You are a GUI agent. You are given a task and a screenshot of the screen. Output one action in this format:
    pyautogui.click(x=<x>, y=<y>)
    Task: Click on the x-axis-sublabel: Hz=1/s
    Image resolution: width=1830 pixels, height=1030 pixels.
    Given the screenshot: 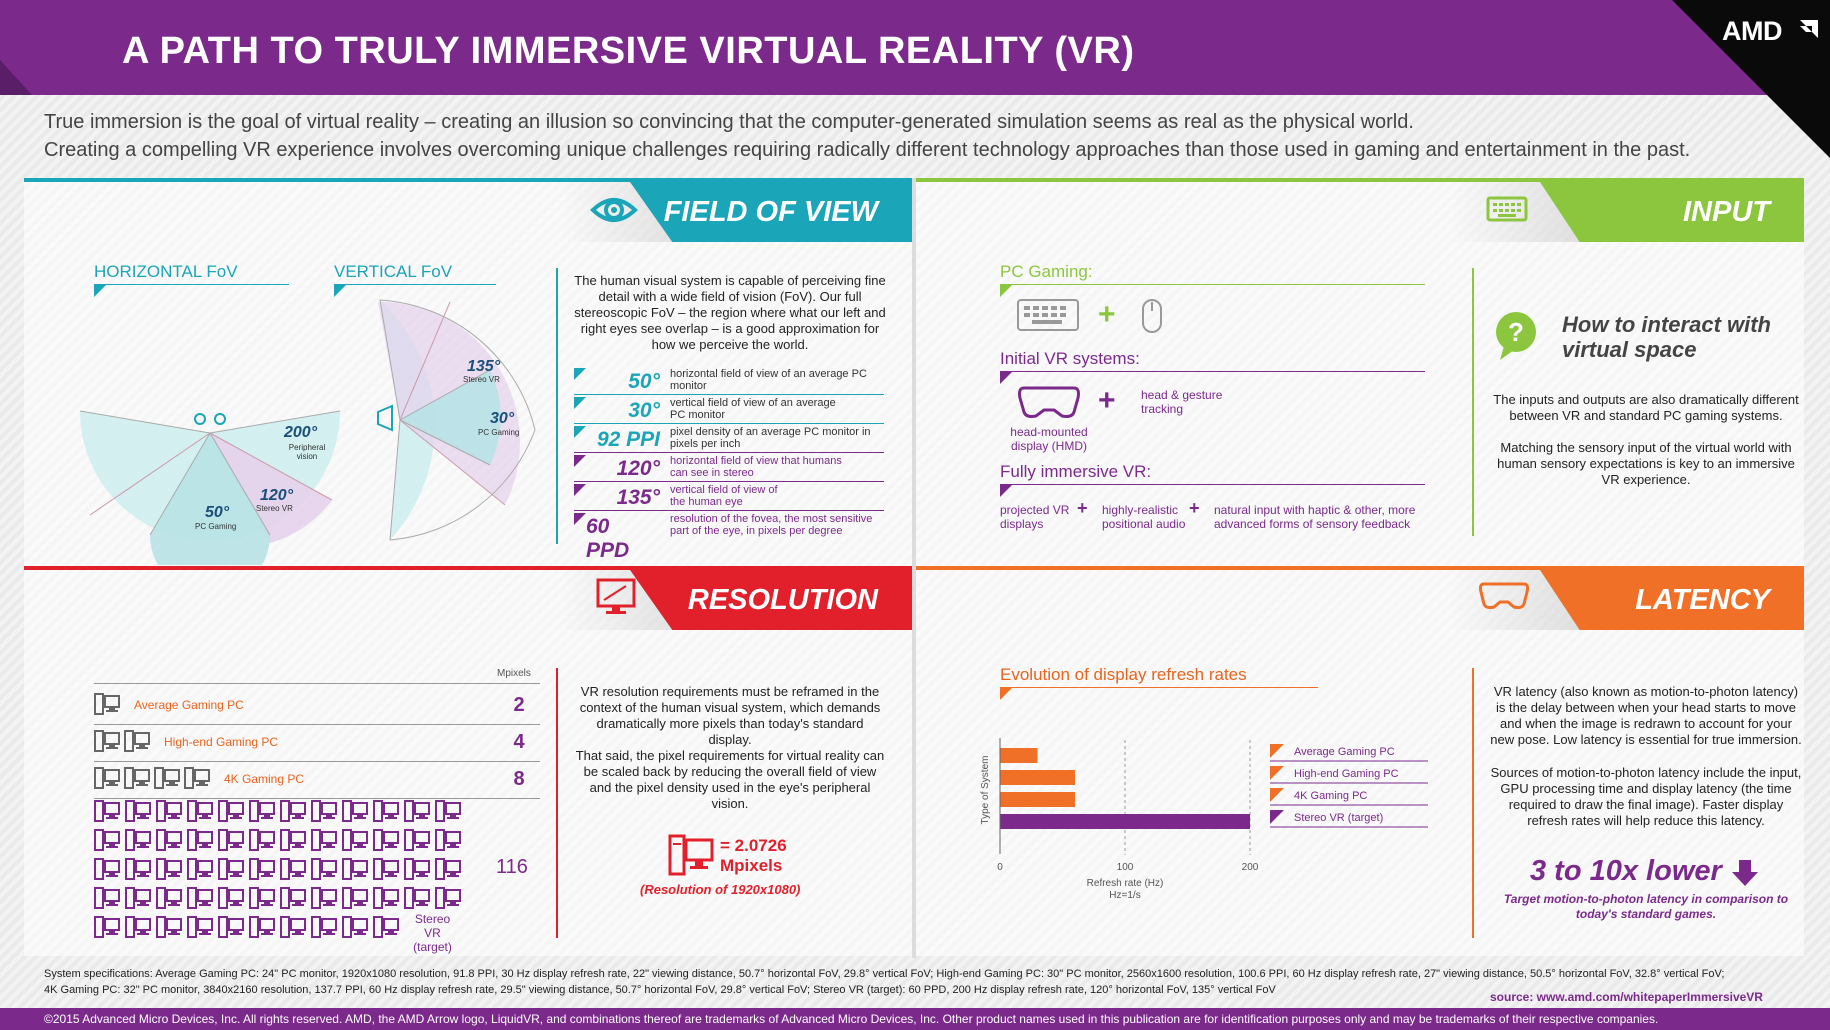 What is the action you would take?
    pyautogui.click(x=1124, y=895)
    